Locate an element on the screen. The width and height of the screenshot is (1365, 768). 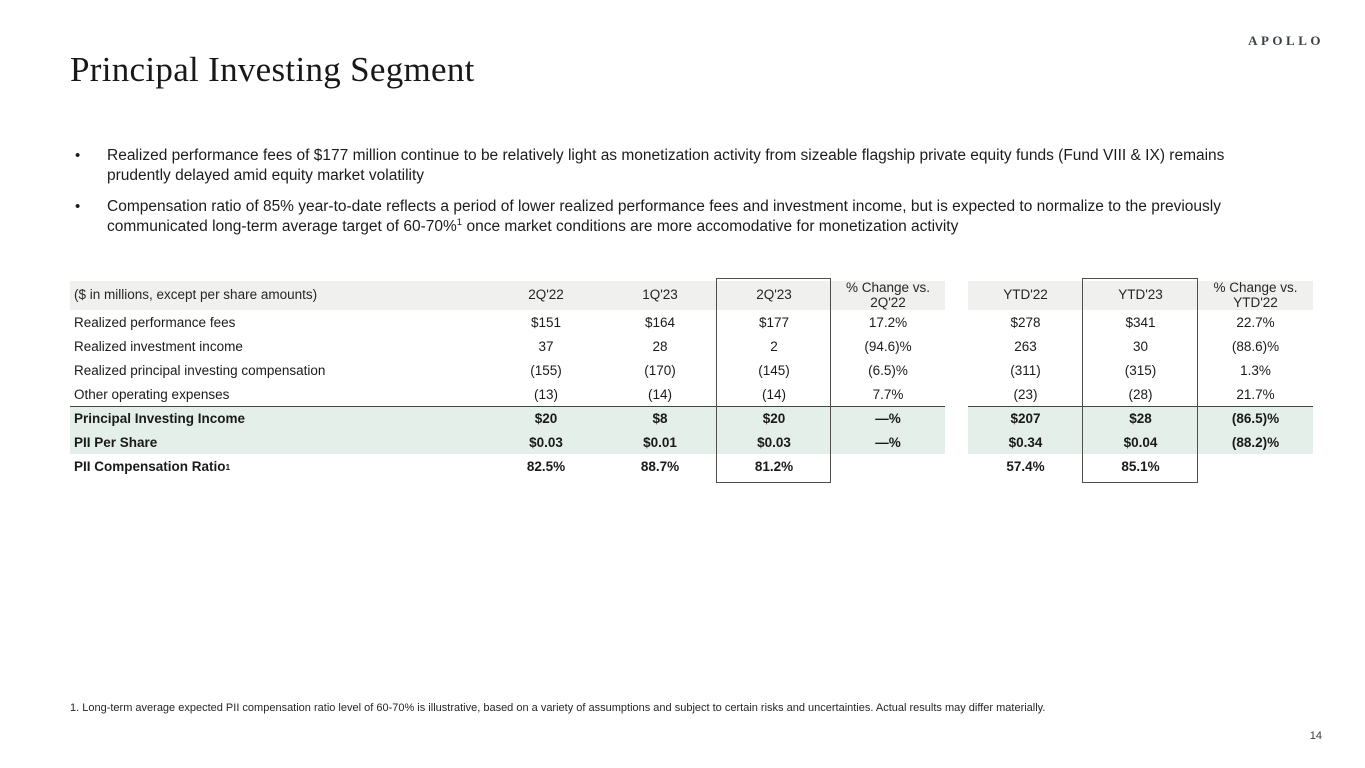
cell-value: $177 is located at coordinates (774, 322).